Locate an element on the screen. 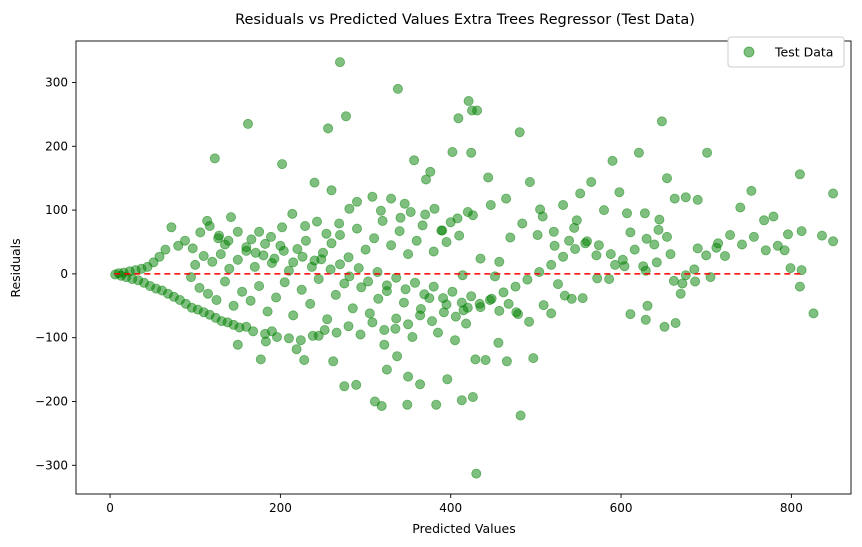 The height and width of the screenshot is (547, 862). x-tick-label: 600 is located at coordinates (621, 508).